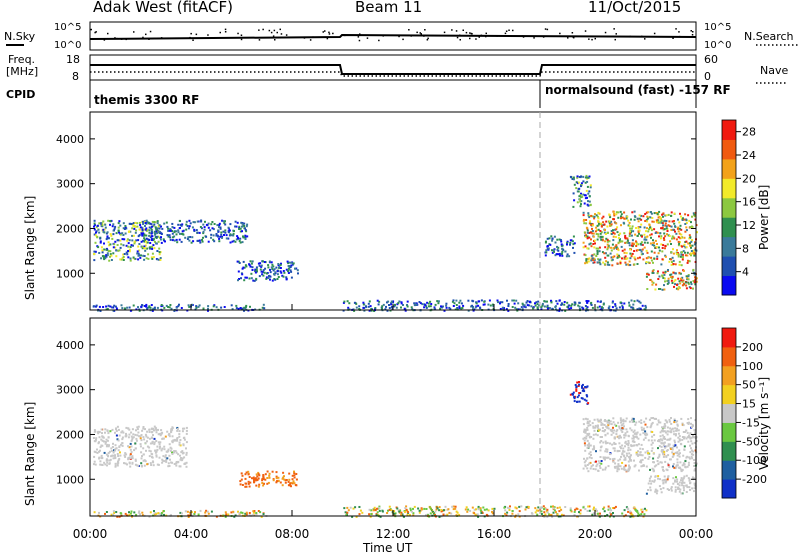  I want to click on velocity-cbar-label: Velocity [m s⁻¹], so click(764, 423).